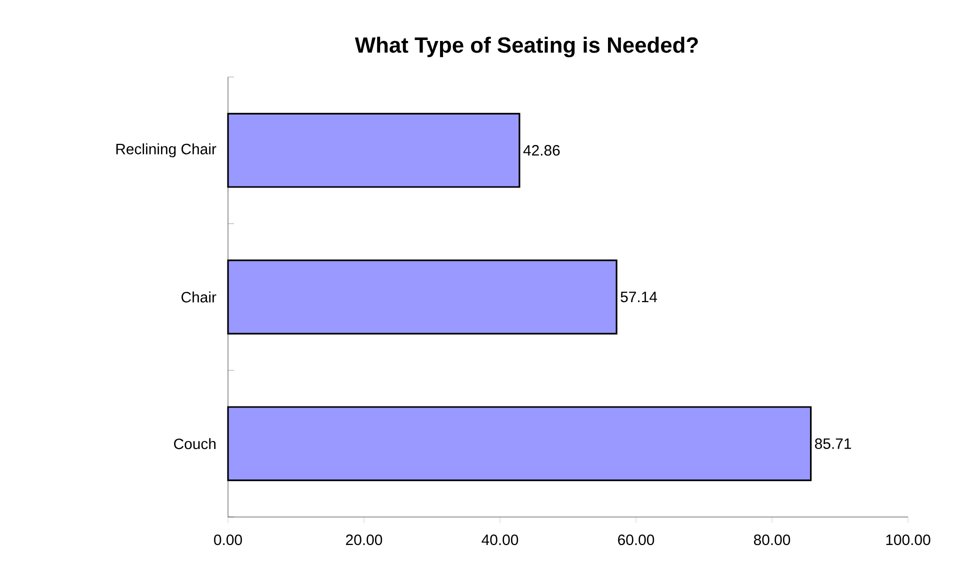  I want to click on data-label: 42.86, so click(541, 150).